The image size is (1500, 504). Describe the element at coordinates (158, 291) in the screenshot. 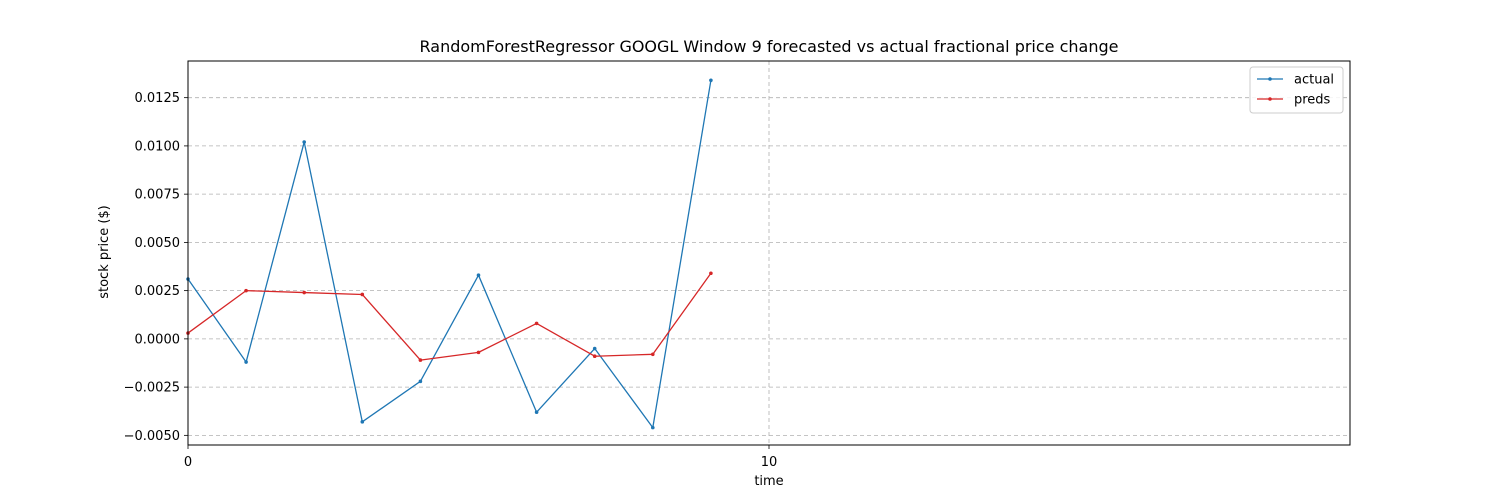

I see `y-tick-label: 0.0025` at that location.